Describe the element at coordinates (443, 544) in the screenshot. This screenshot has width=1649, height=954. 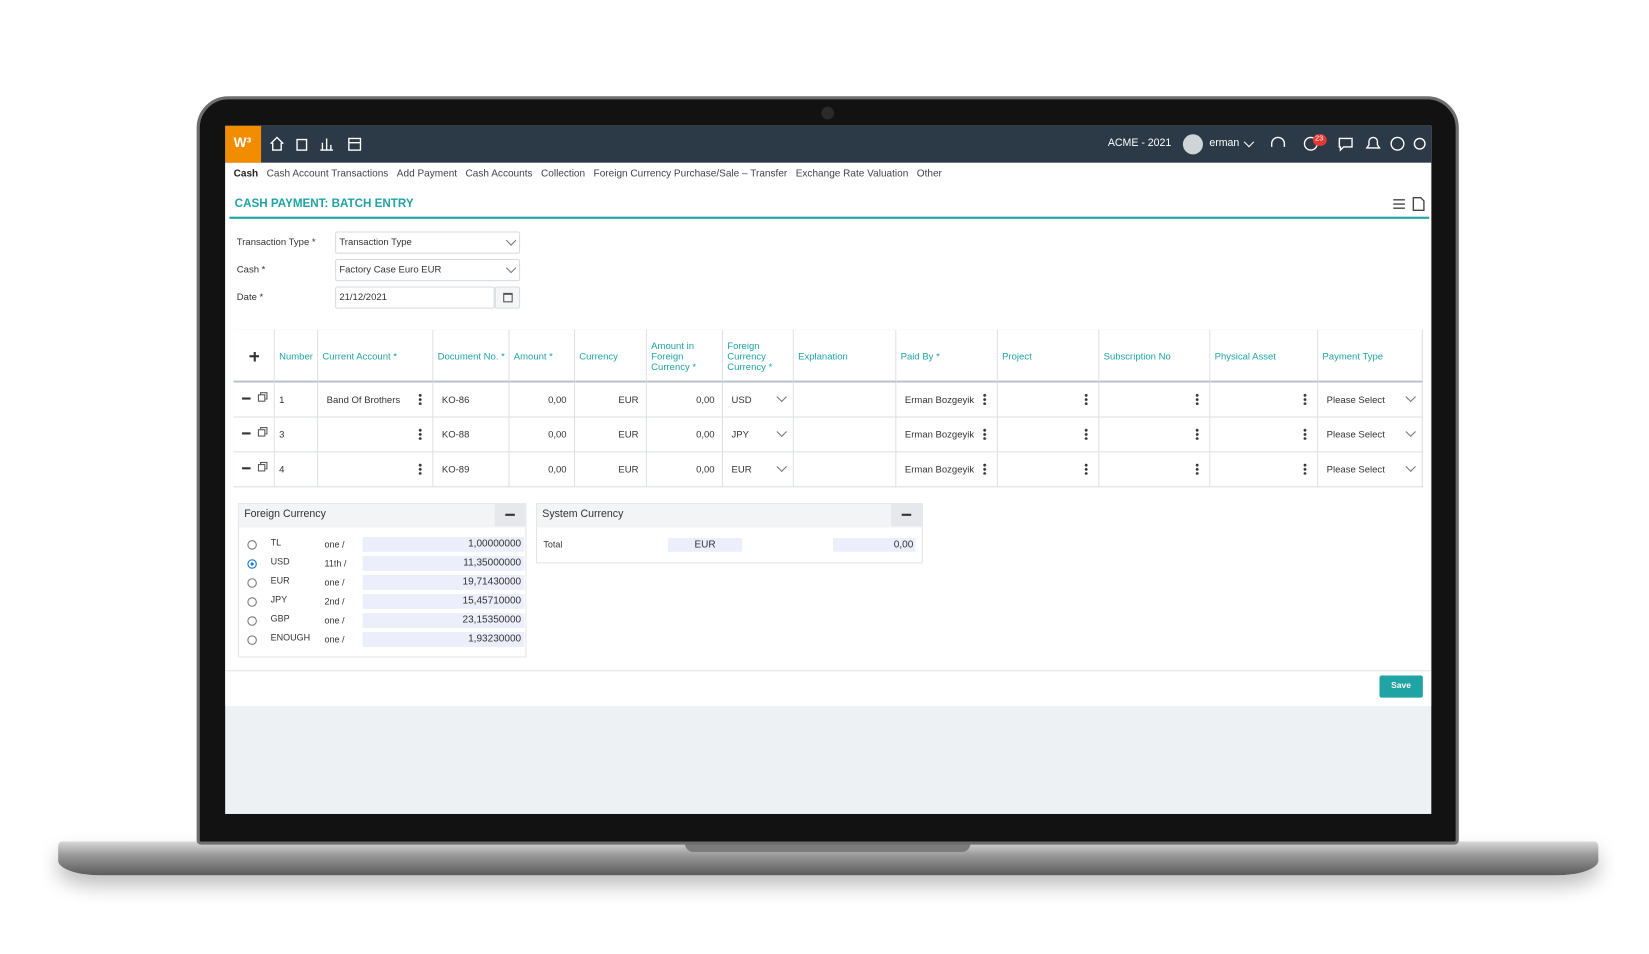
I see `rate-box` at that location.